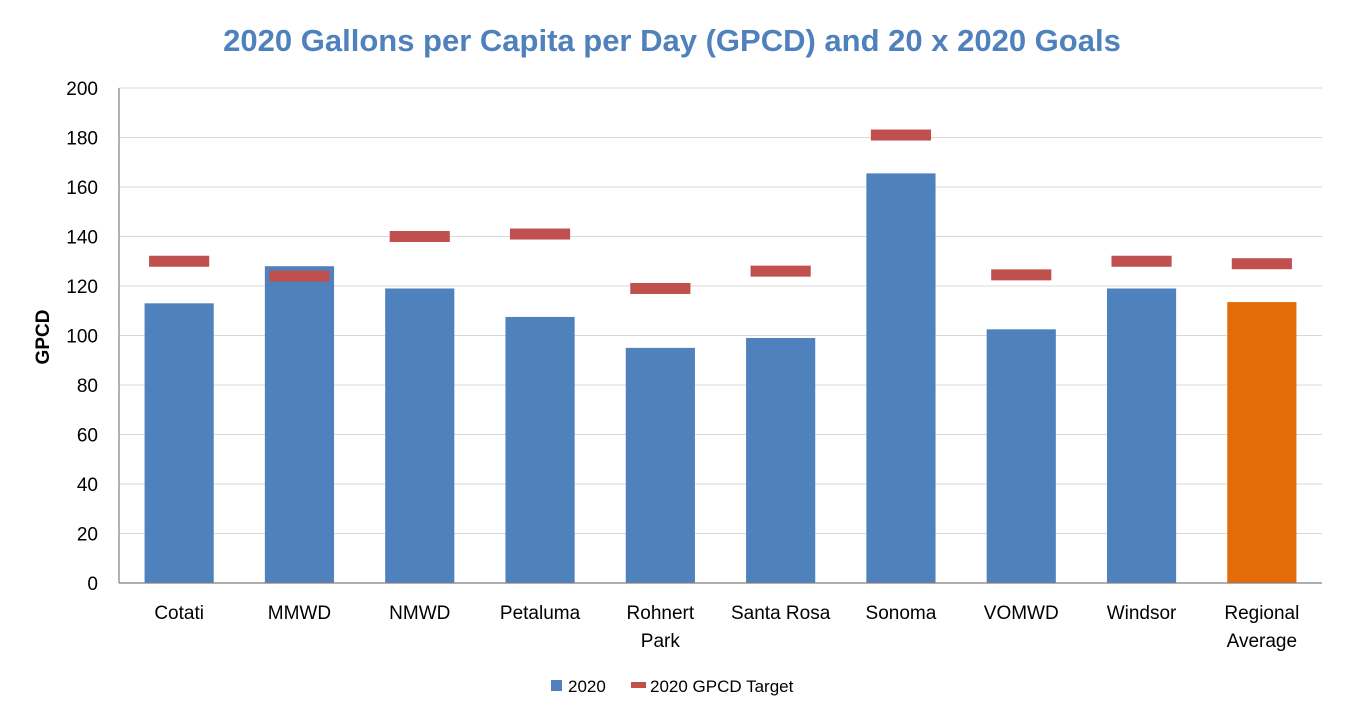 The image size is (1345, 717). Describe the element at coordinates (419, 613) in the screenshot. I see `x-tick-label: NMWD` at that location.